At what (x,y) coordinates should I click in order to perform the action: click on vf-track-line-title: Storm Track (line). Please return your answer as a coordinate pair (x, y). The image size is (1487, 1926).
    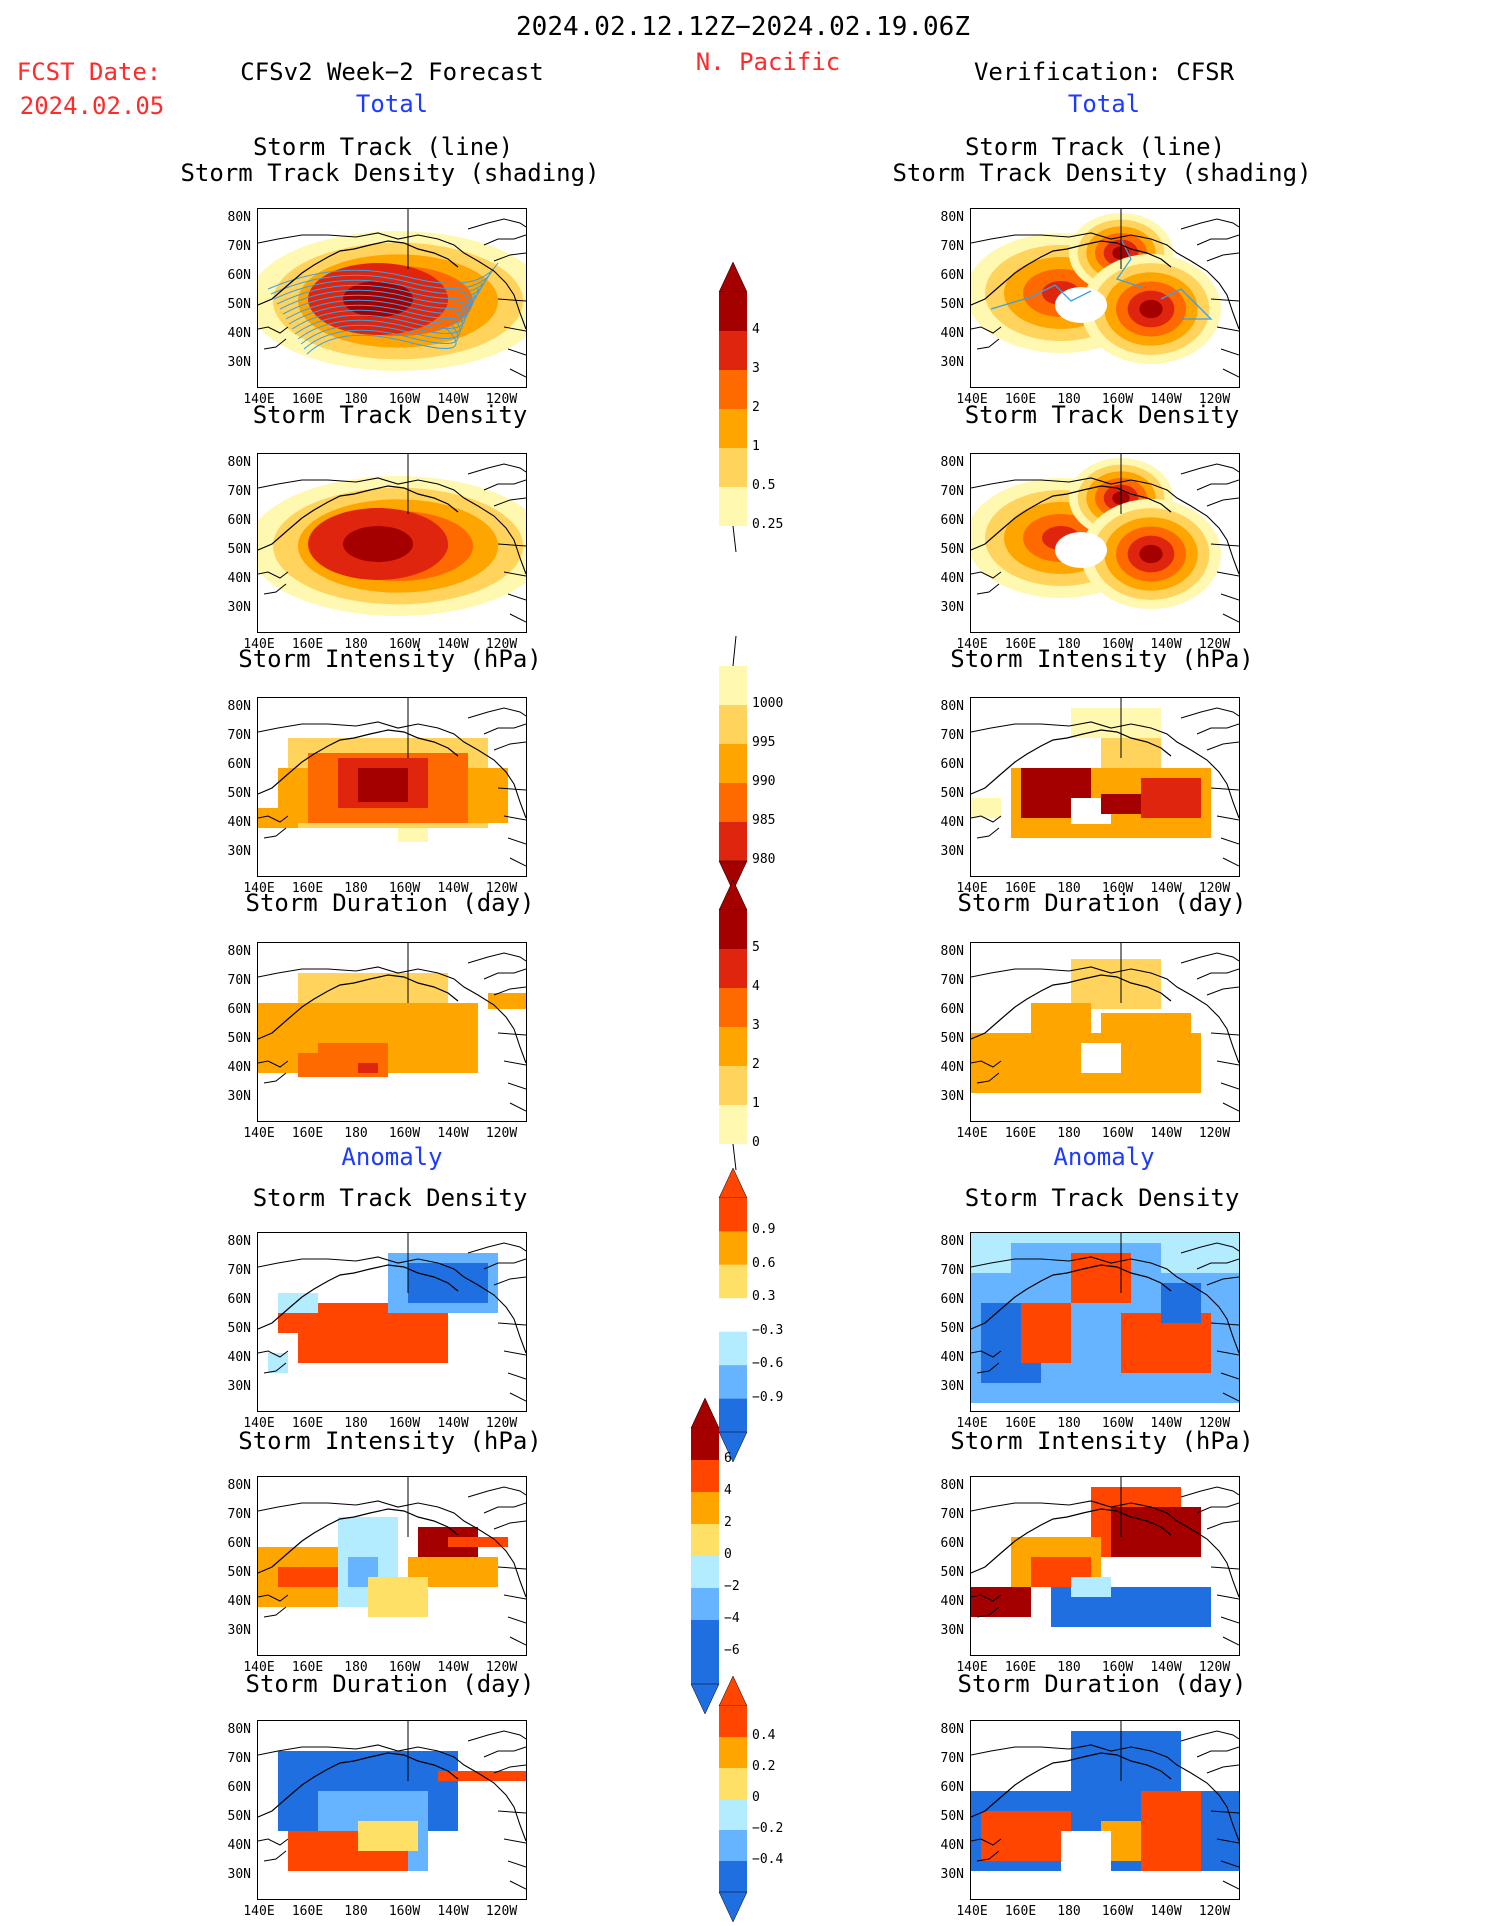
    Looking at the image, I should click on (1095, 147).